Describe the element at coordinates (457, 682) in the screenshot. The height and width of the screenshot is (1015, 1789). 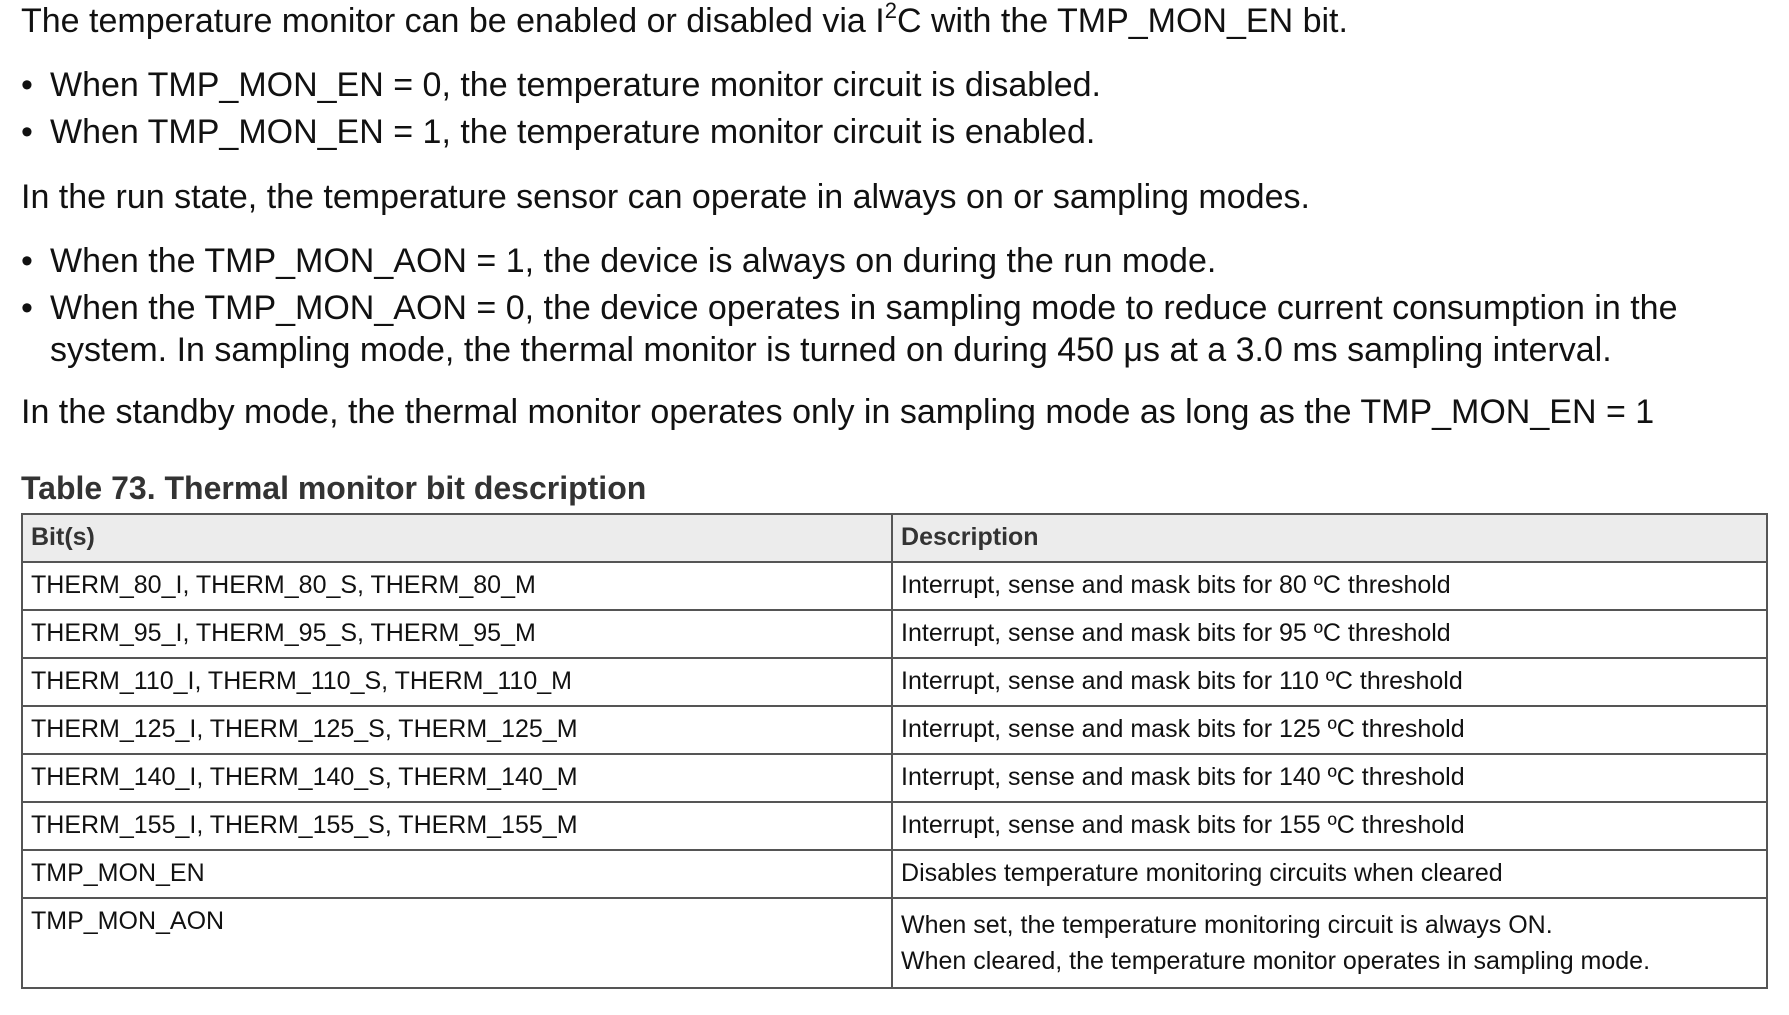
I see `bits-cell: THERM_110_I, THERM_110_S, THERM_110_M` at that location.